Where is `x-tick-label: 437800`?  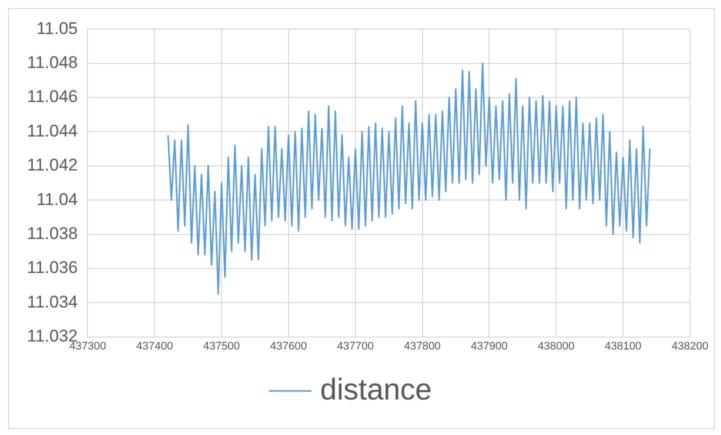 x-tick-label: 437800 is located at coordinates (422, 346).